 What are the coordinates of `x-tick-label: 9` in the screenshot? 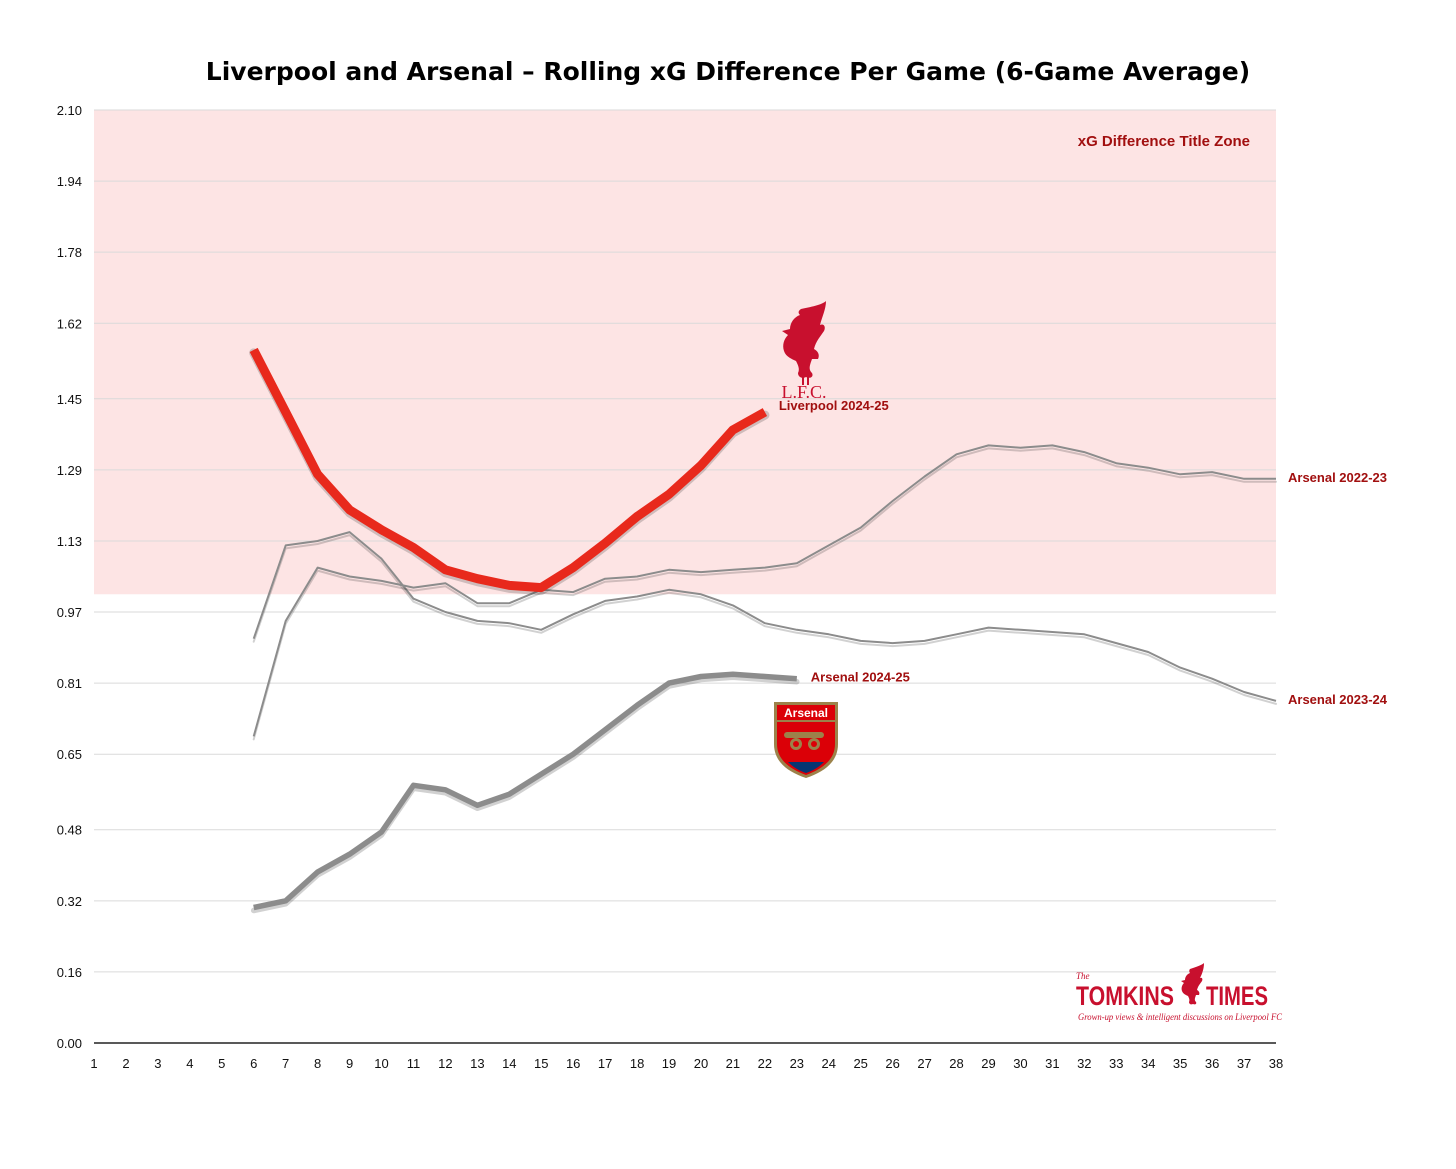 It's located at (349, 1063).